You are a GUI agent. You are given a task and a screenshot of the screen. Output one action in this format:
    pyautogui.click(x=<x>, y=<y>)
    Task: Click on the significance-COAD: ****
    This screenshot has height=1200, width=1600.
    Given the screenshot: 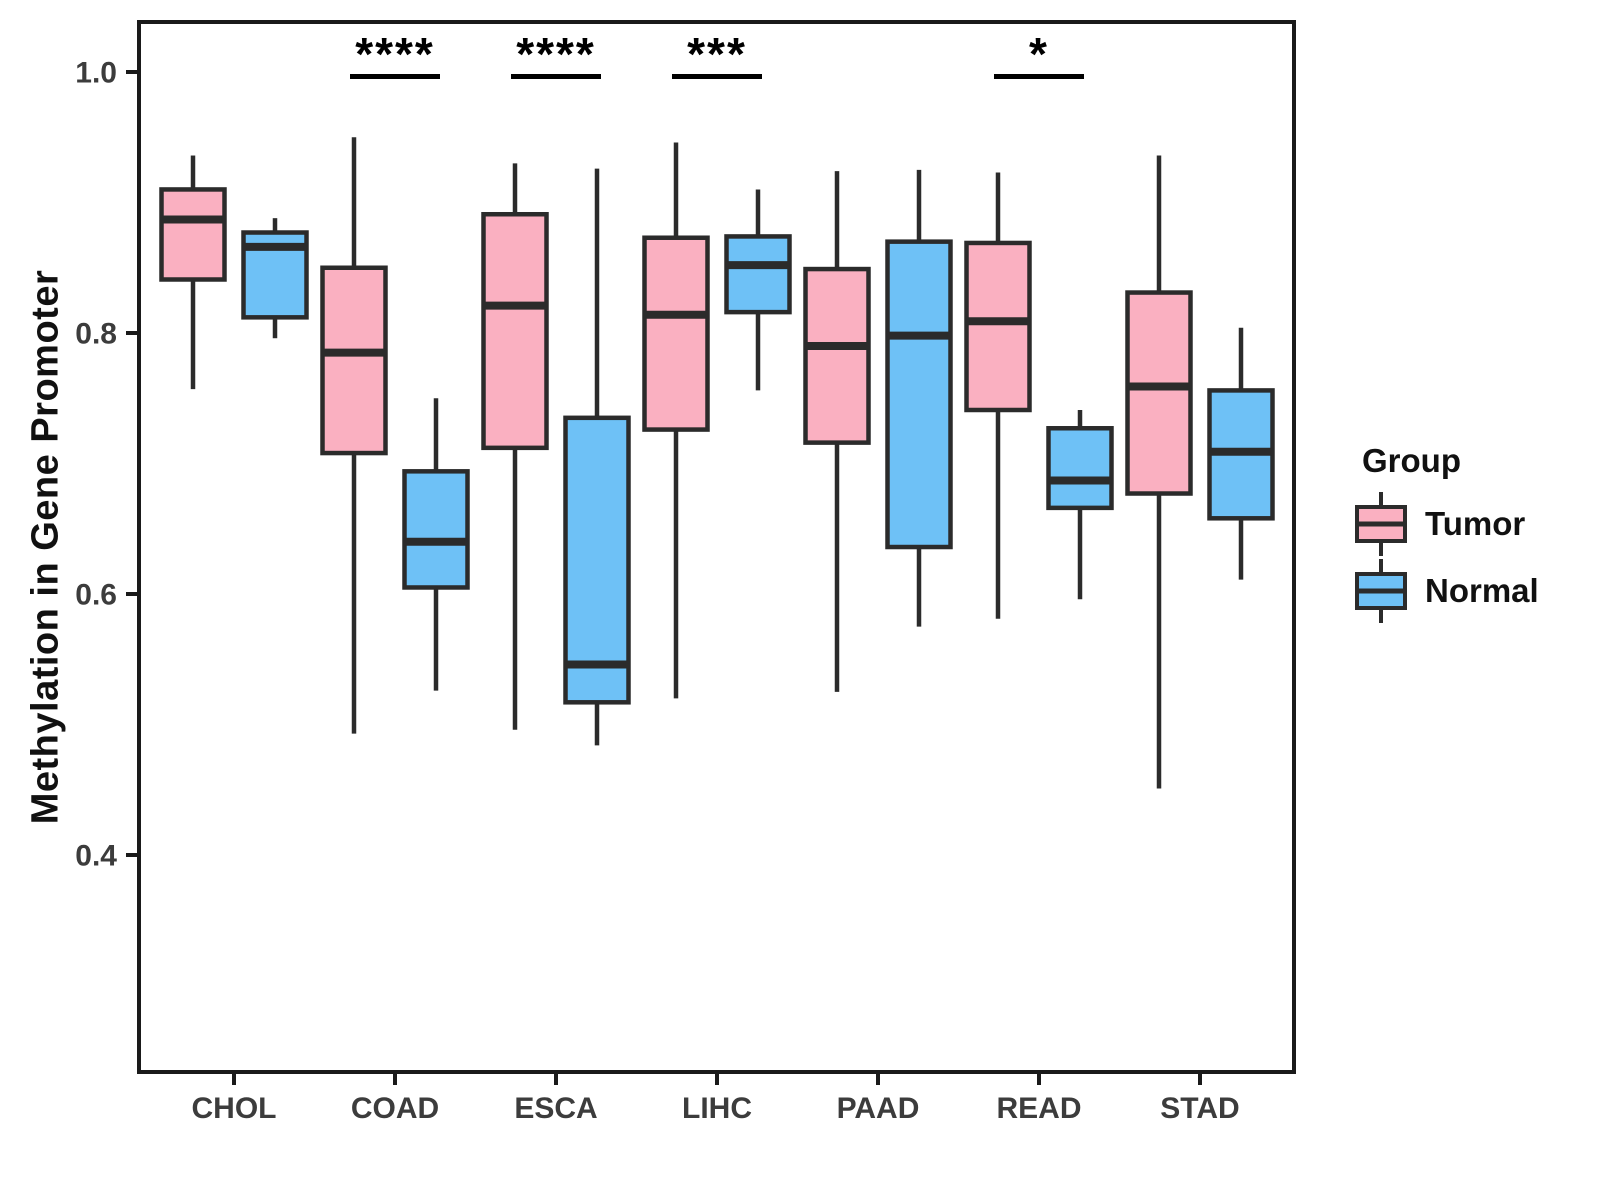 What is the action you would take?
    pyautogui.click(x=395, y=54)
    